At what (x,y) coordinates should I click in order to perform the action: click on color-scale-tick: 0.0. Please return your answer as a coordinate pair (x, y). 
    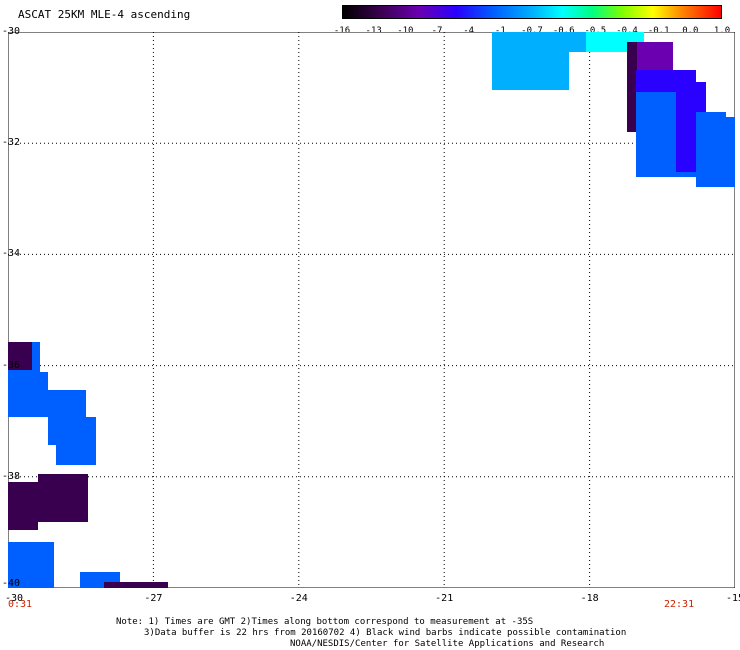
    Looking at the image, I should click on (690, 31).